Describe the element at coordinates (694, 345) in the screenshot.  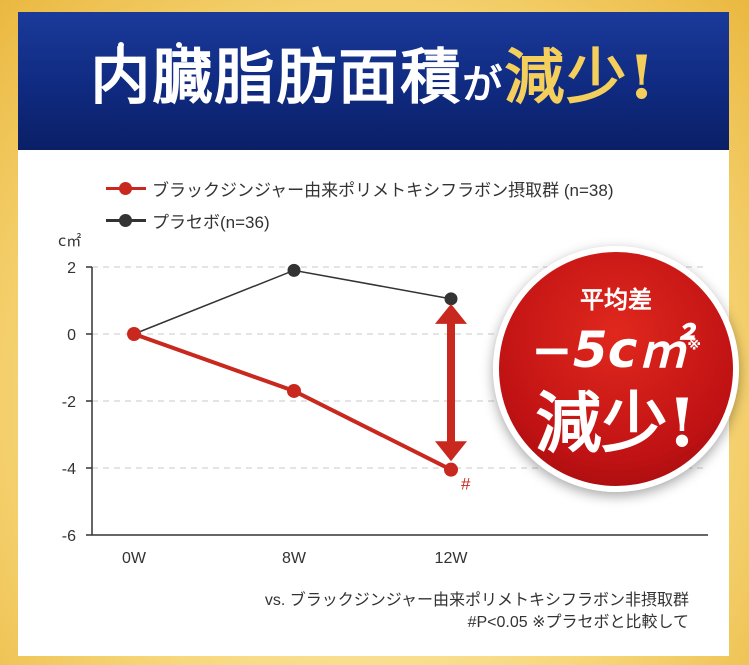
I see `badge-note: ※` at that location.